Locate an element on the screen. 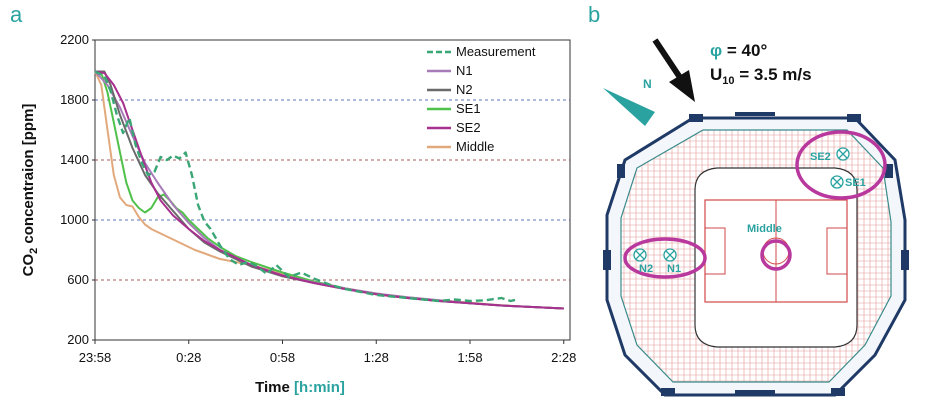 The width and height of the screenshot is (933, 400). label-n2: N2 is located at coordinates (646, 269).